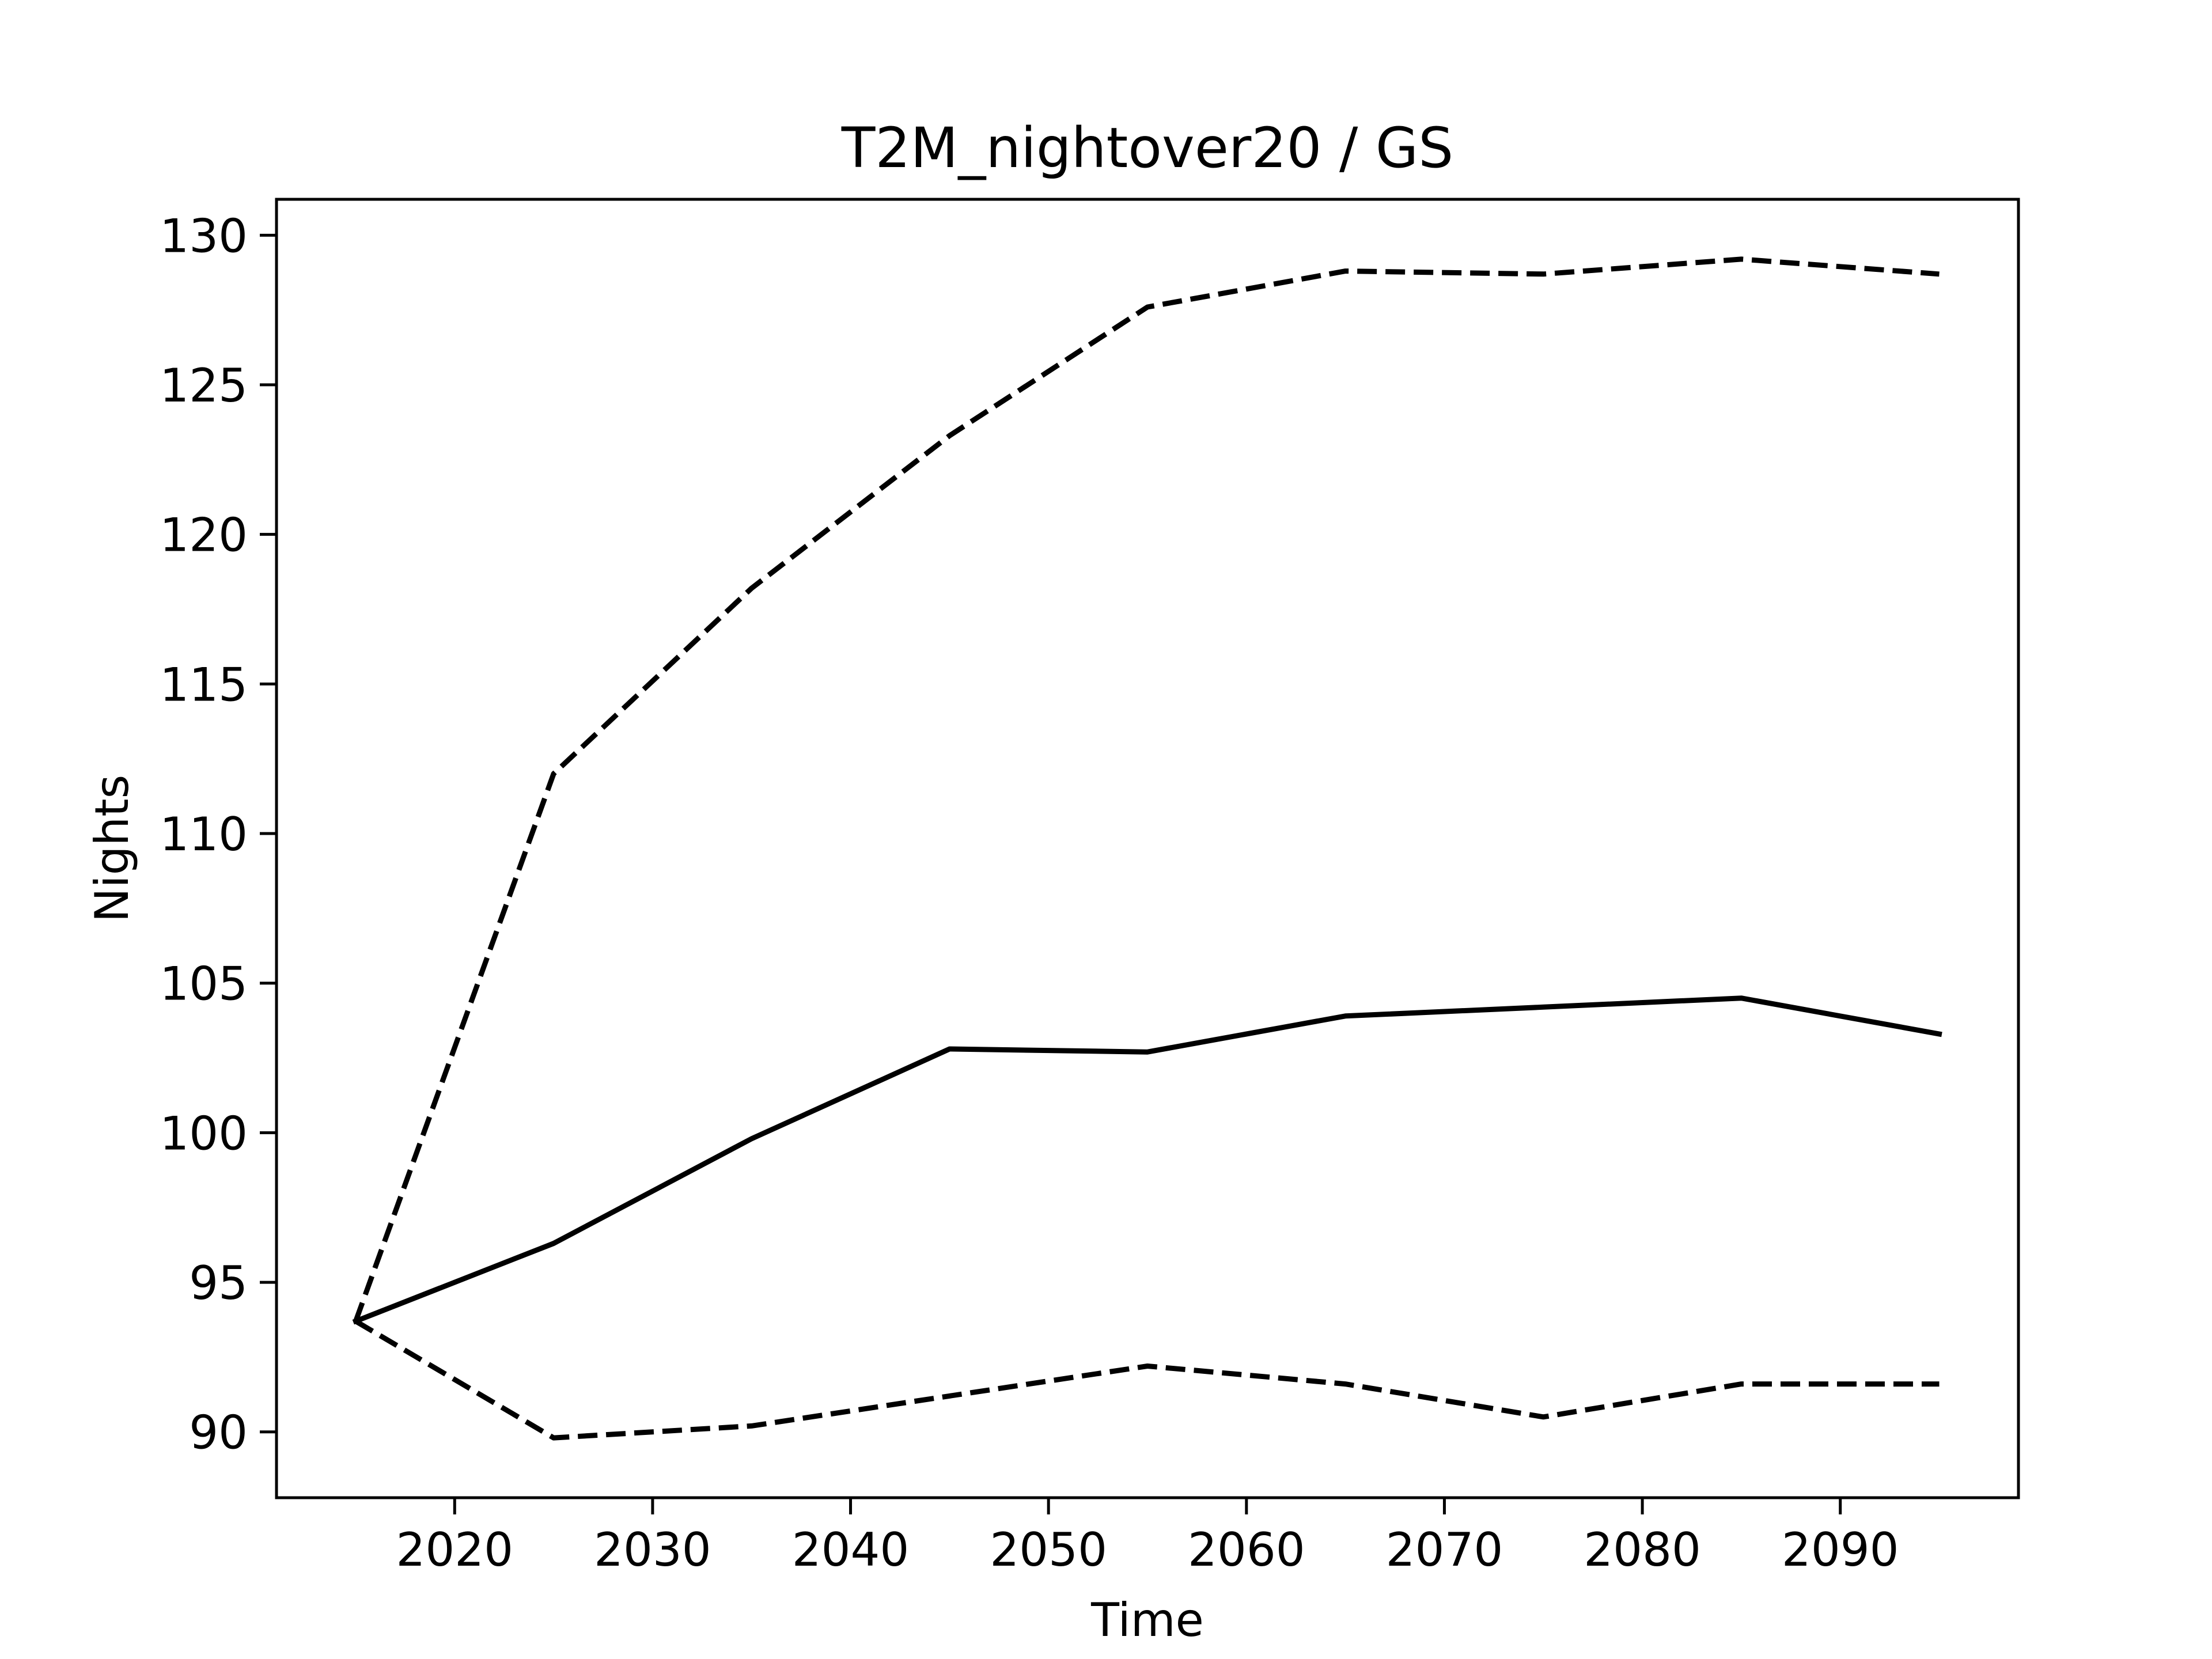 The height and width of the screenshot is (1659, 2212). What do you see at coordinates (652, 1550) in the screenshot?
I see `x-tick-label: 2030` at bounding box center [652, 1550].